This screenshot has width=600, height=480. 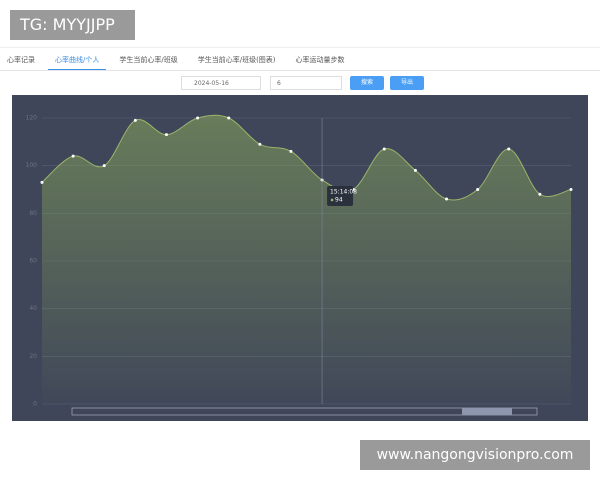 What do you see at coordinates (304, 411) in the screenshot?
I see `zoom-slider` at bounding box center [304, 411].